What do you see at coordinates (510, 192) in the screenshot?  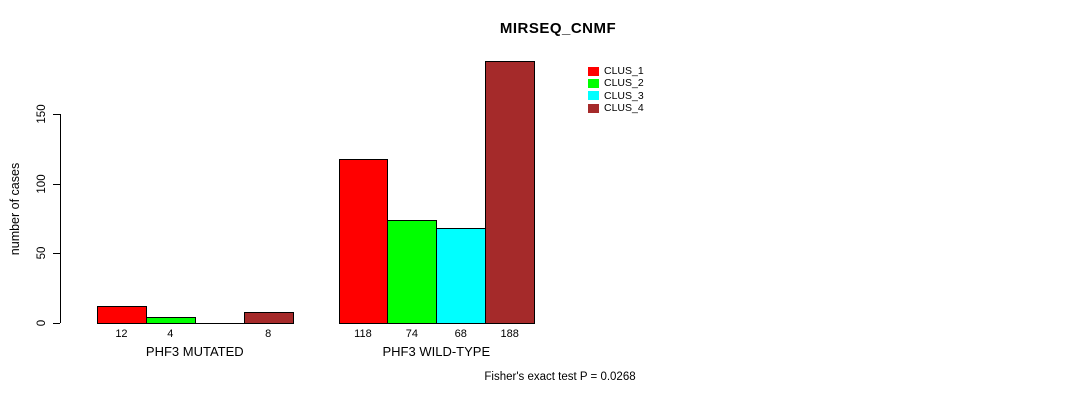 I see `bar-clus_4-wildtype` at bounding box center [510, 192].